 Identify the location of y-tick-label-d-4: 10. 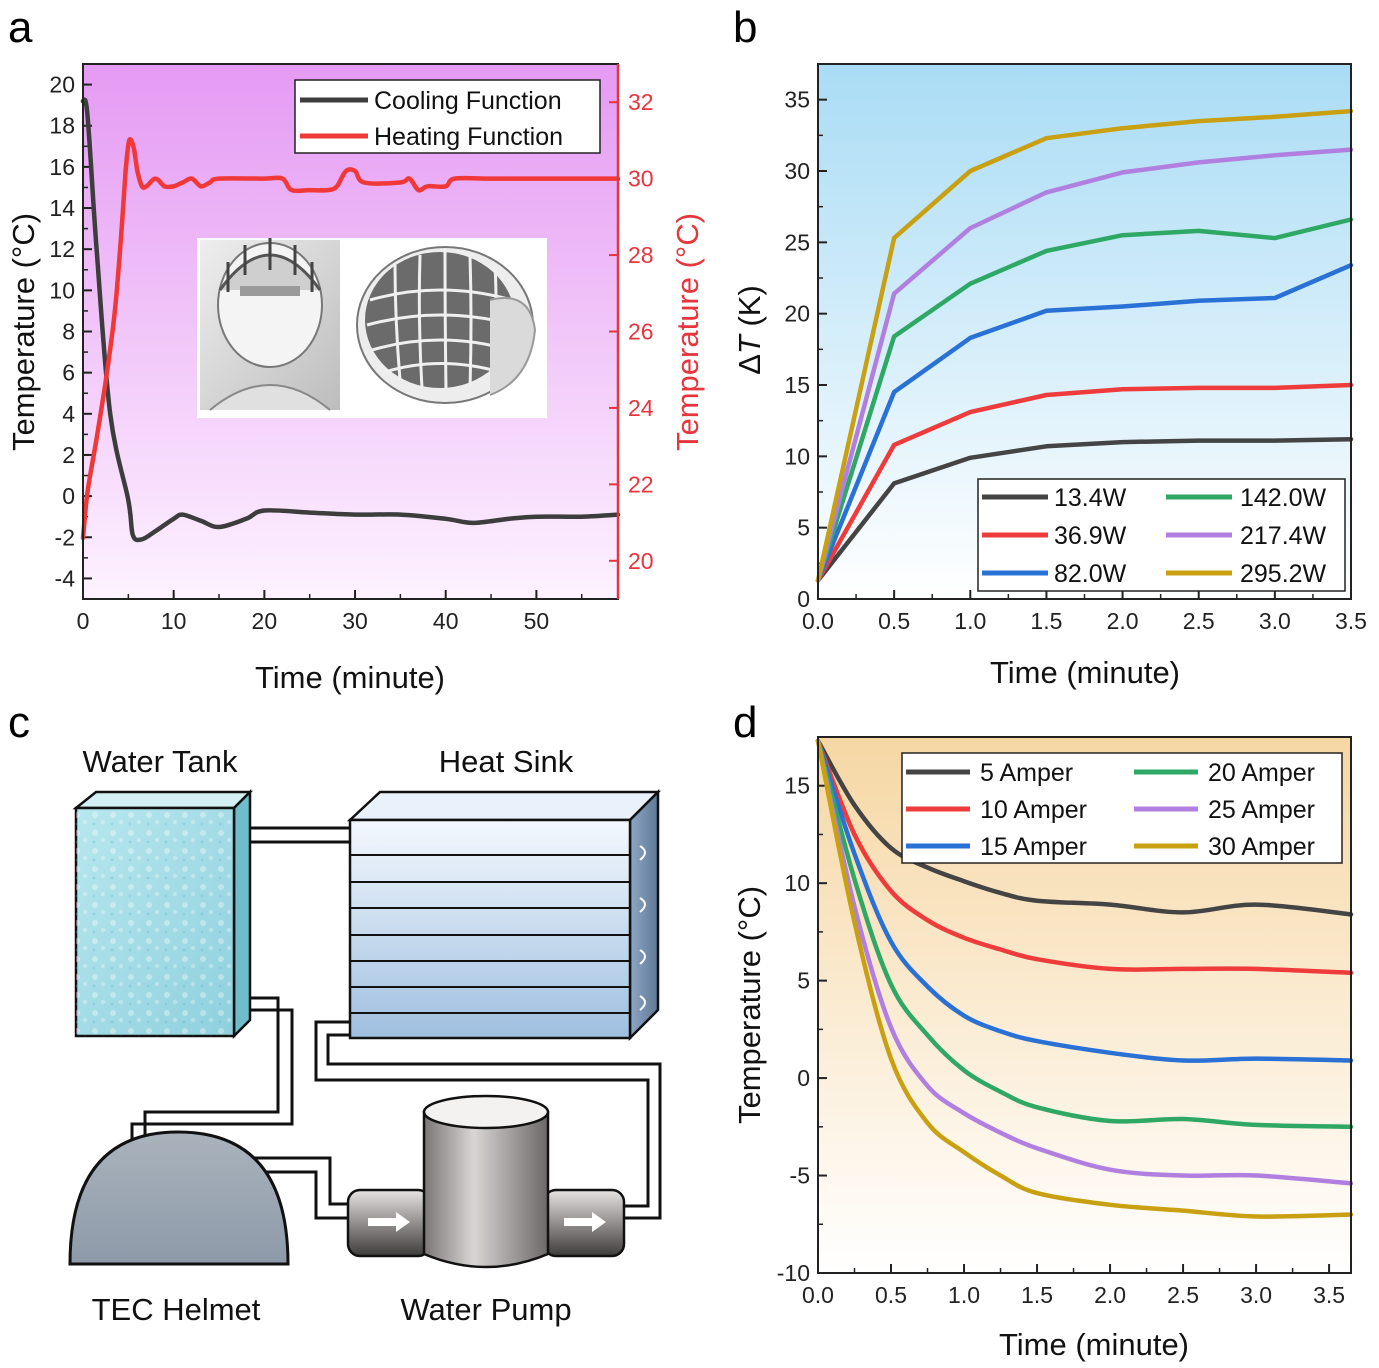
(797, 883).